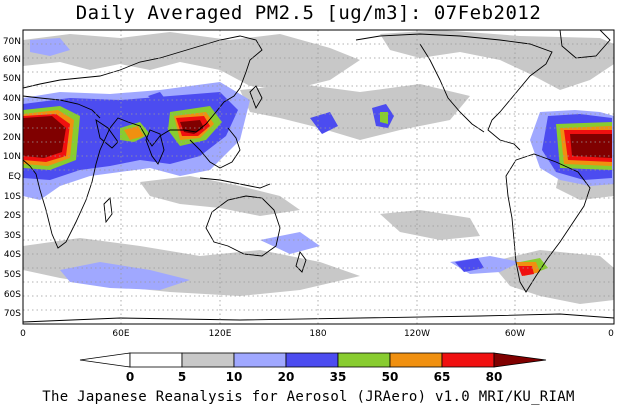 Image resolution: width=617 pixels, height=410 pixels. What do you see at coordinates (12, 295) in the screenshot?
I see `lat-label: 60S` at bounding box center [12, 295].